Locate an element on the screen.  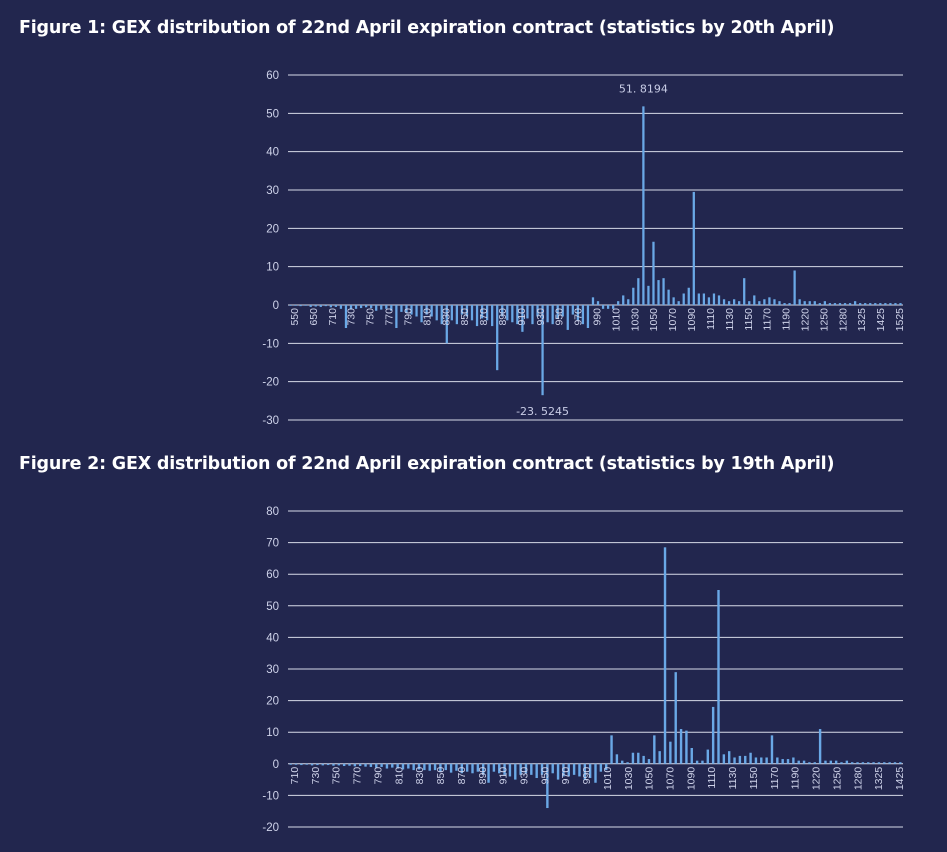
x-tick-label: 890 is located at coordinates (483, 776).